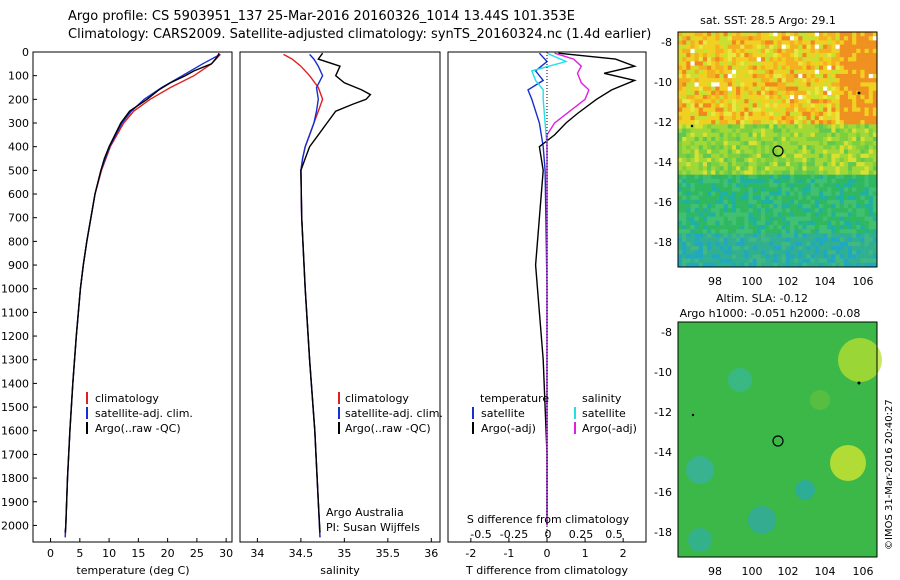  I want to click on depth-tick-label: 600, so click(18, 194).